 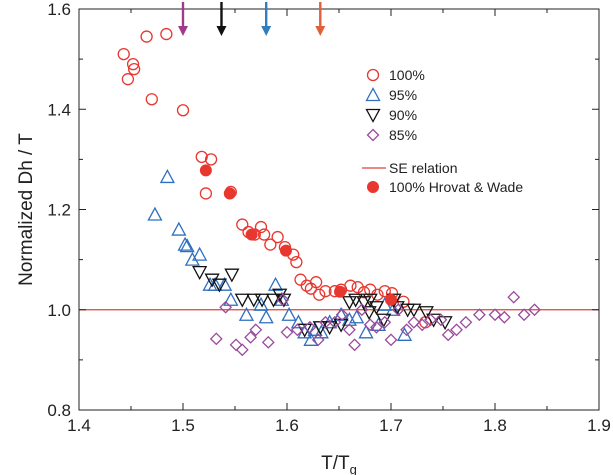 What do you see at coordinates (423, 168) in the screenshot?
I see `legend-label: SE relation` at bounding box center [423, 168].